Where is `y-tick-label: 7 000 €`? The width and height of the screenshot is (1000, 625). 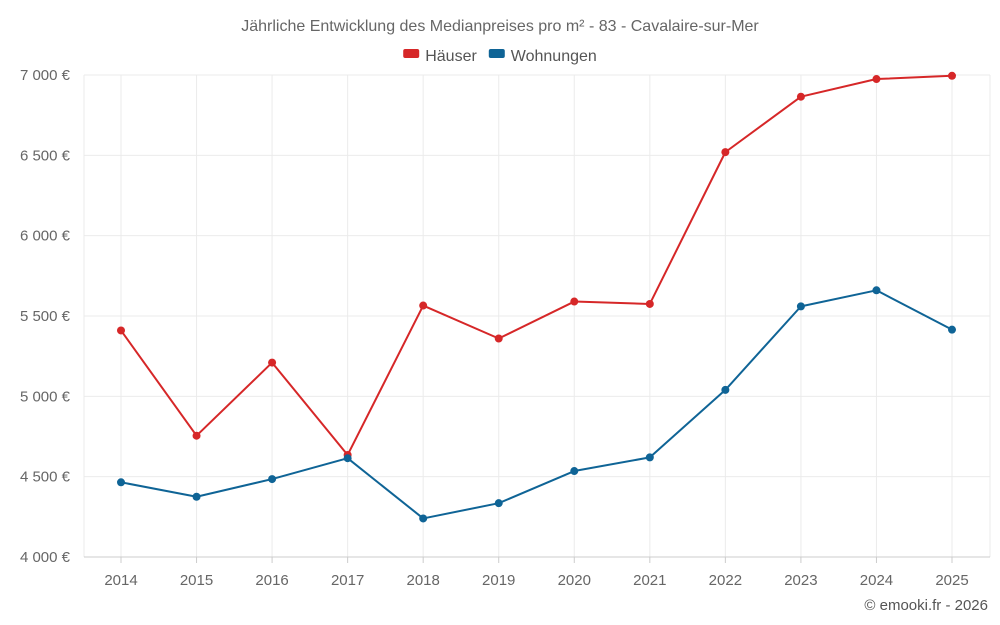 y-tick-label: 7 000 € is located at coordinates (45, 75).